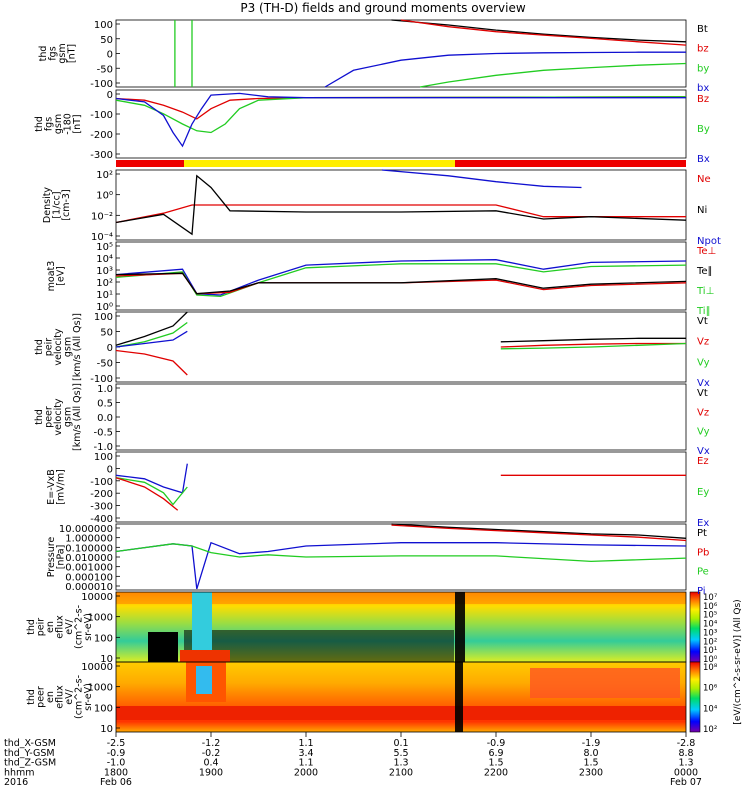 Image resolution: width=750 pixels, height=800 pixels. What do you see at coordinates (401, 108) in the screenshot?
I see `series-Bz` at bounding box center [401, 108].